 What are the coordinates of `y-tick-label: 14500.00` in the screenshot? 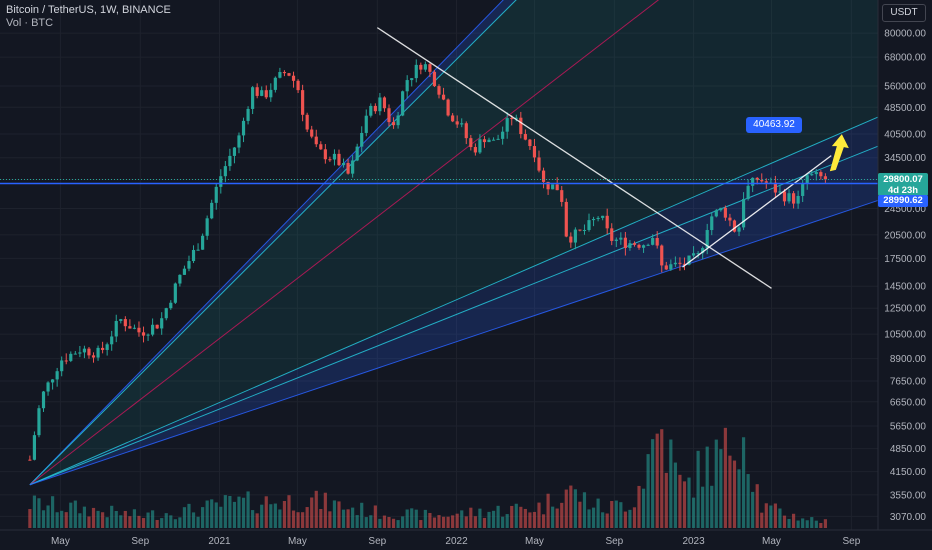 It's located at (905, 287).